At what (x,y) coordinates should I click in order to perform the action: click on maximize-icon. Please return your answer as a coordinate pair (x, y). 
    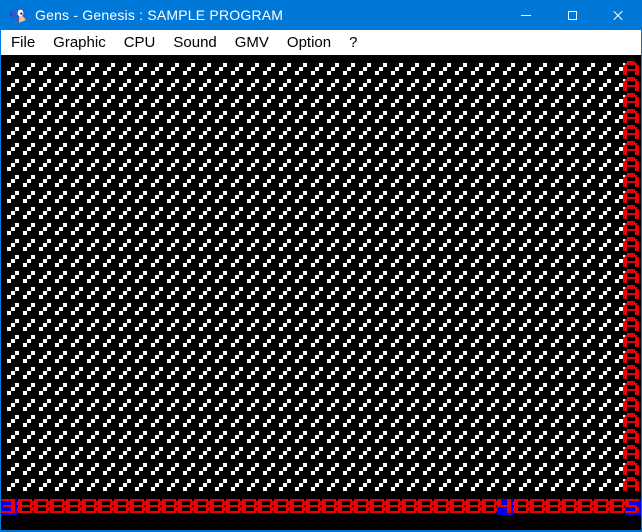
    Looking at the image, I should click on (572, 15).